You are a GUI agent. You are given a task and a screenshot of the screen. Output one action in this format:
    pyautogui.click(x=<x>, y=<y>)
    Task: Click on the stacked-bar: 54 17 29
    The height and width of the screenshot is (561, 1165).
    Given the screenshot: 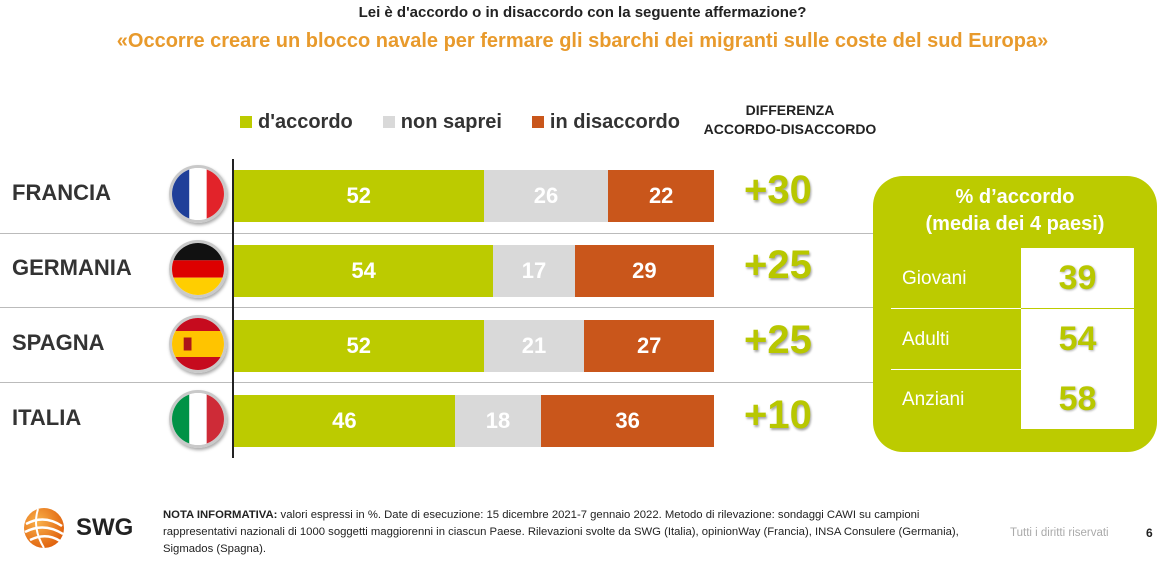 What is the action you would take?
    pyautogui.click(x=474, y=271)
    